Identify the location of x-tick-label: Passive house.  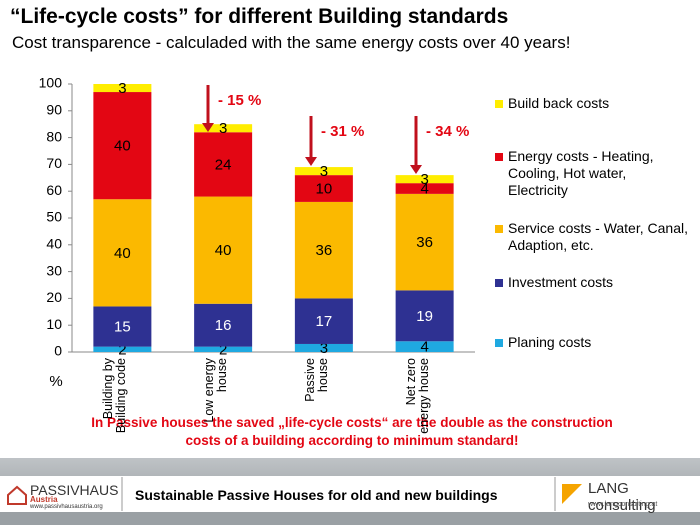
(316, 380).